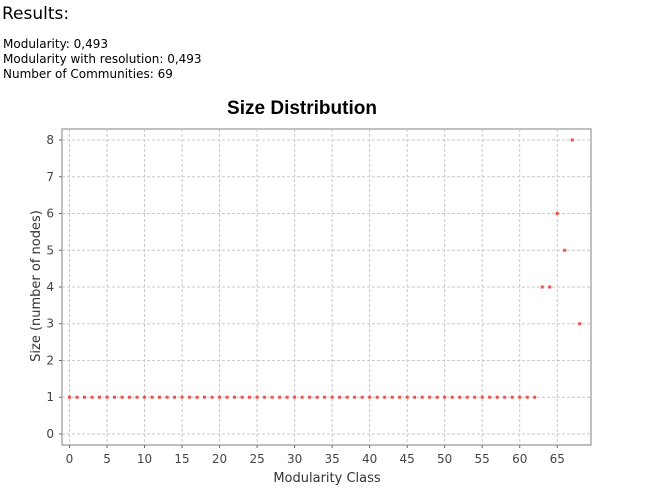 This screenshot has height=495, width=645. Describe the element at coordinates (50, 140) in the screenshot. I see `y-tick-label: 8` at that location.